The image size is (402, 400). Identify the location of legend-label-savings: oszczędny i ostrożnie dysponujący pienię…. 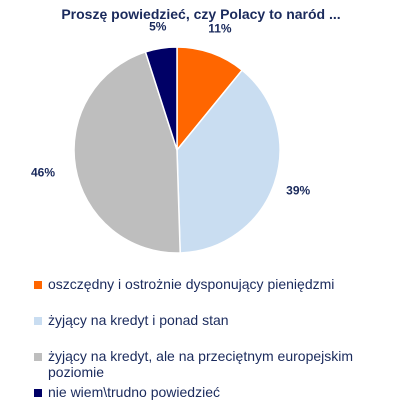
(191, 284).